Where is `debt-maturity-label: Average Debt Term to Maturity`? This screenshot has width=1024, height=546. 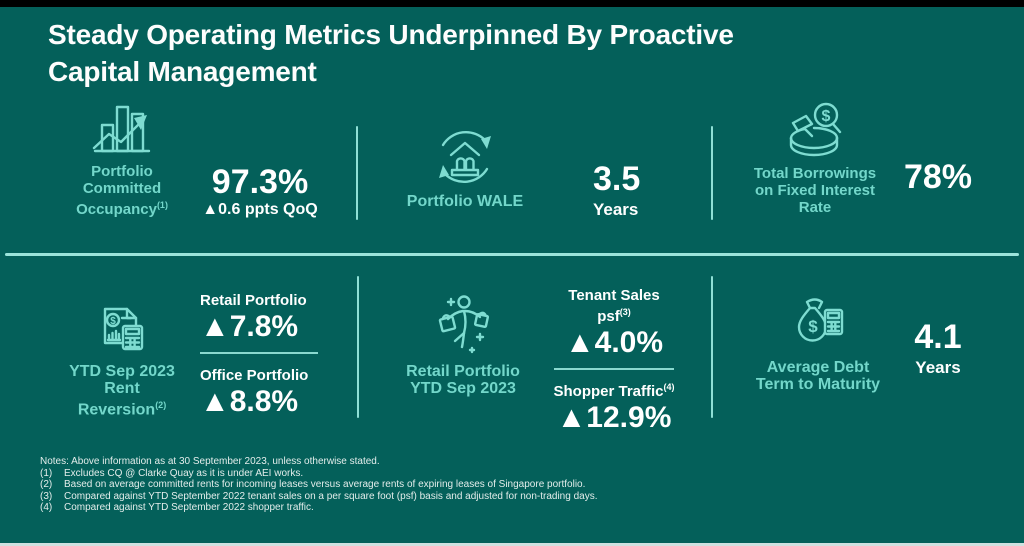
debt-maturity-label: Average Debt Term to Maturity is located at coordinates (818, 376).